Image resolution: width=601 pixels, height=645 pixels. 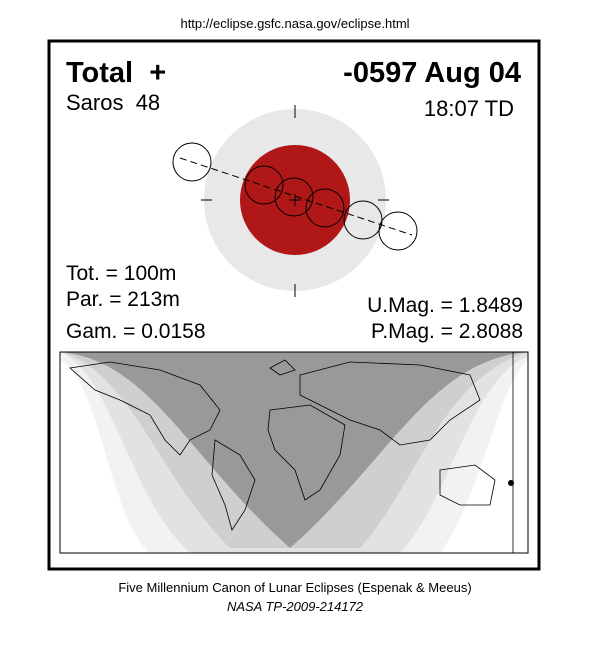 What do you see at coordinates (447, 331) in the screenshot?
I see `penumbral-magnitude: P.Mag. = 2.8088` at bounding box center [447, 331].